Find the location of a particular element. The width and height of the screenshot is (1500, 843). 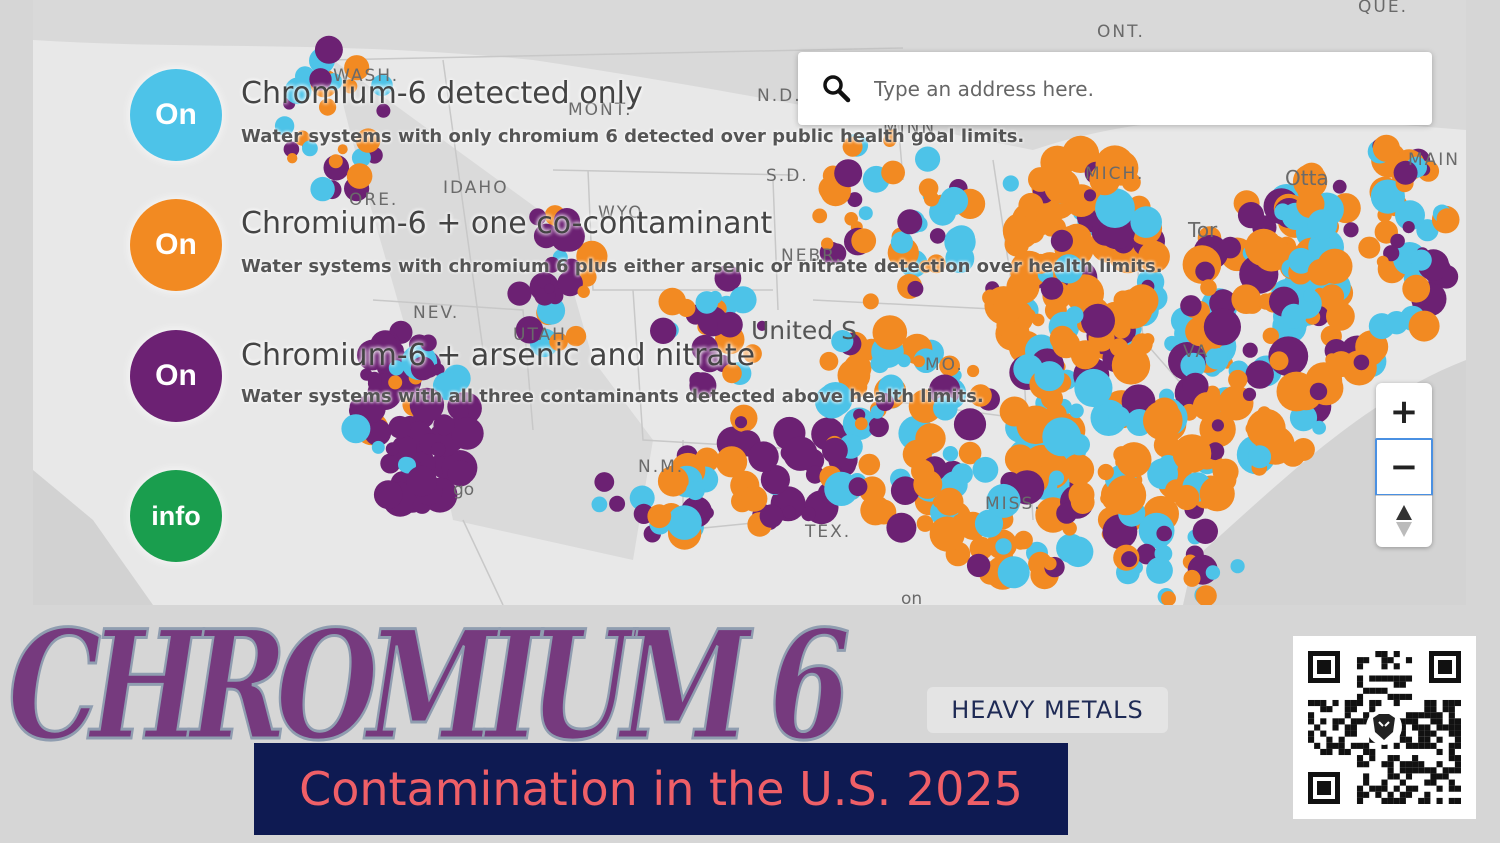

toggle-chromium6-only: On is located at coordinates (176, 115).